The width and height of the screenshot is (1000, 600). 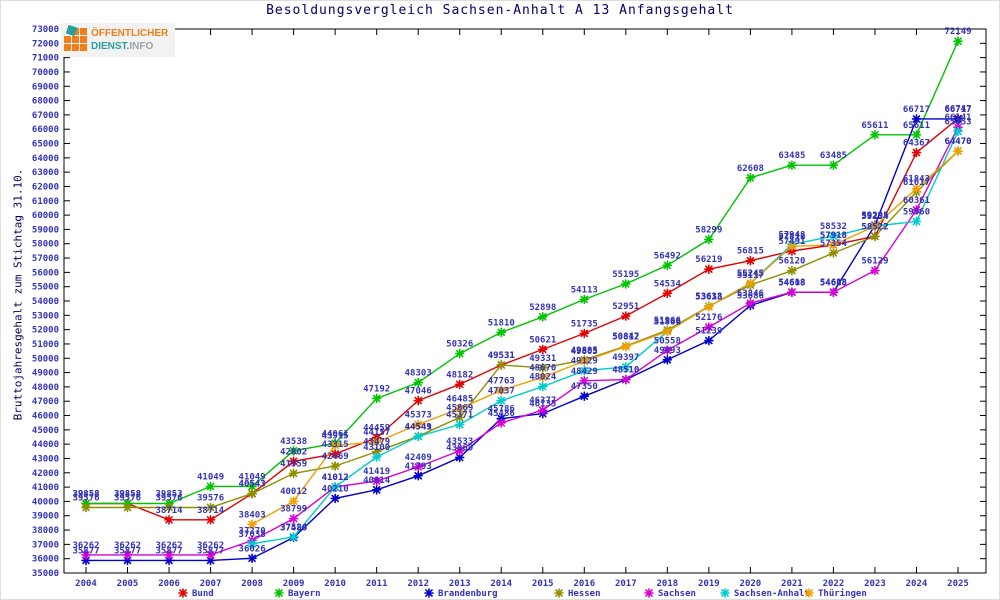 What do you see at coordinates (833, 236) in the screenshot?
I see `data-point-label: 57918` at bounding box center [833, 236].